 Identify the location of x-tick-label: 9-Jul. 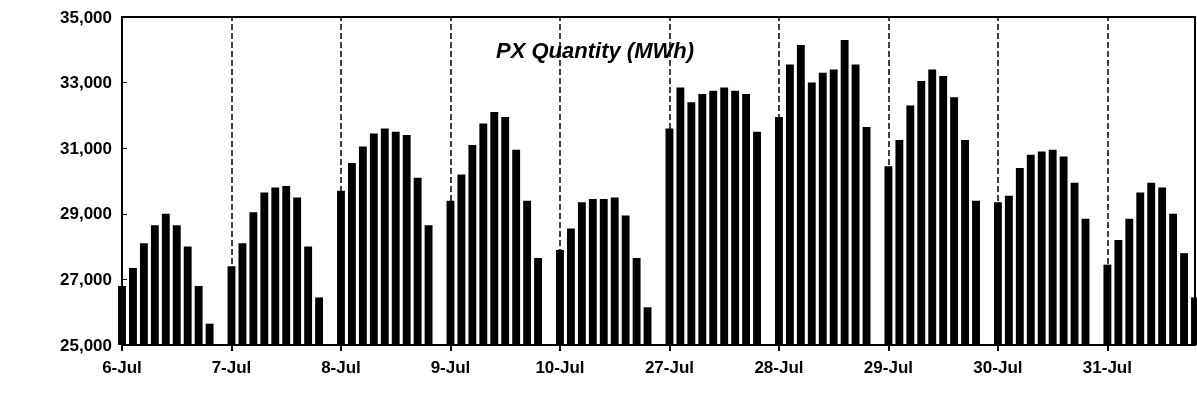
(450, 367).